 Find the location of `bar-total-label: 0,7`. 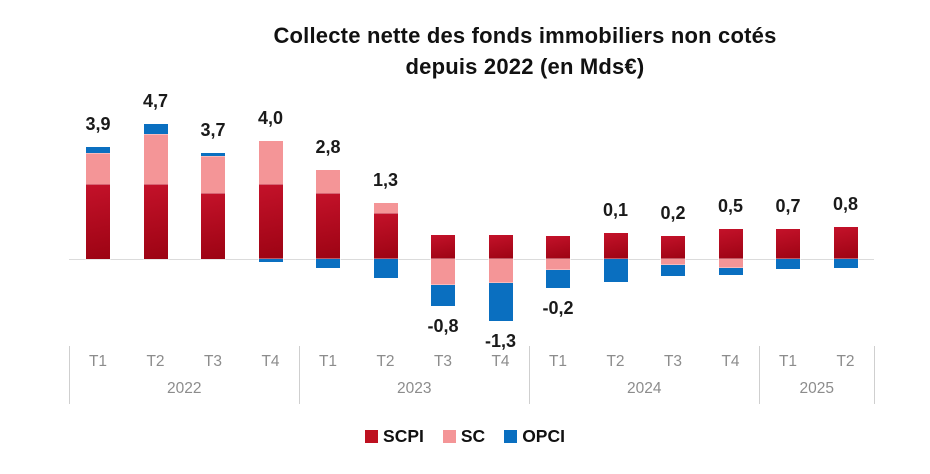

bar-total-label: 0,7 is located at coordinates (788, 205).